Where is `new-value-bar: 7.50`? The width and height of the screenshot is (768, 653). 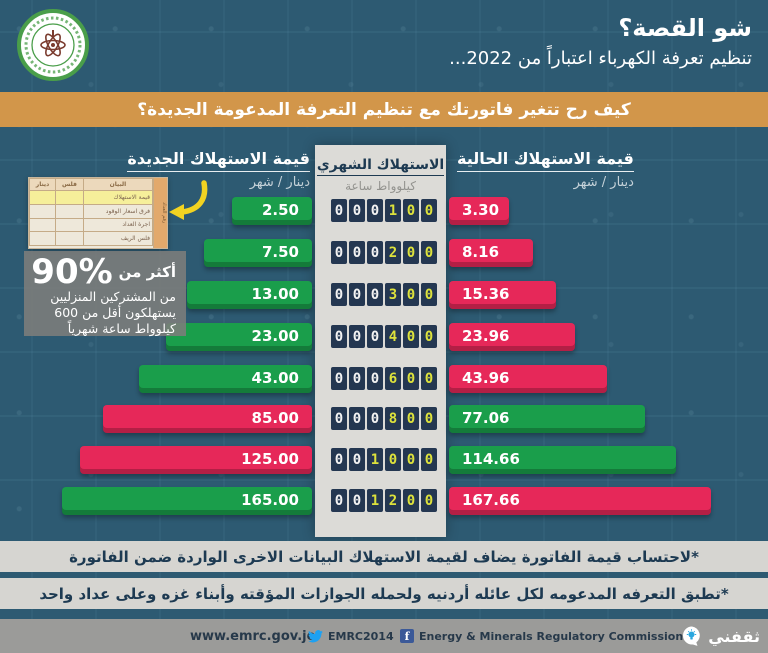 new-value-bar: 7.50 is located at coordinates (258, 253).